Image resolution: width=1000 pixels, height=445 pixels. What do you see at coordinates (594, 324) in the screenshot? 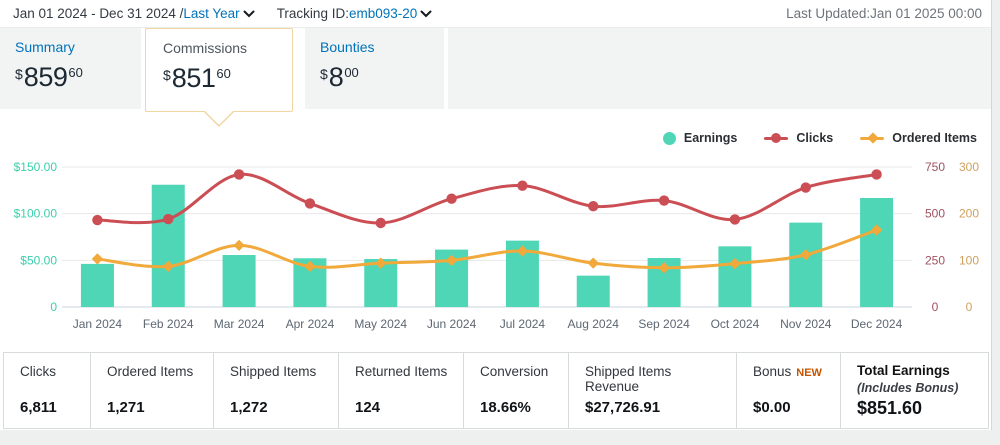
I see `svg-text: Aug 2024` at bounding box center [594, 324].